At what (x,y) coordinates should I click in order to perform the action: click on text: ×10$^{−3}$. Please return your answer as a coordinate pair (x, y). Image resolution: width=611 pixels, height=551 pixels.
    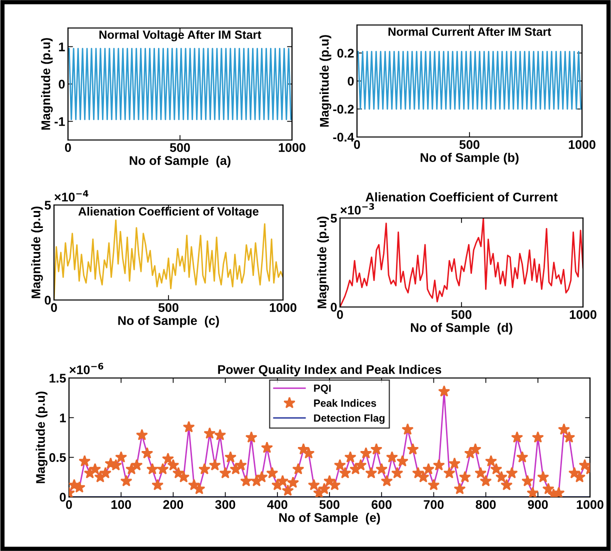
    Looking at the image, I should click on (357, 209).